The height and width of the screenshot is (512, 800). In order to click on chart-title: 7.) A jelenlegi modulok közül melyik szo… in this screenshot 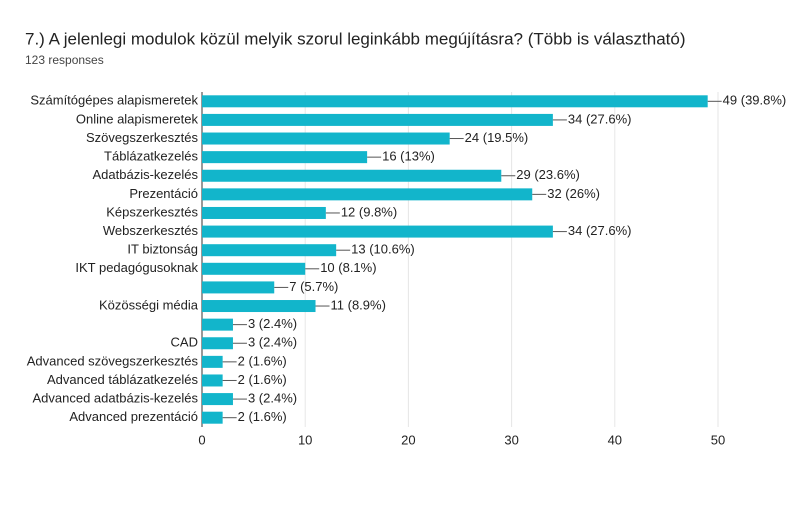, I will do `click(355, 38)`.